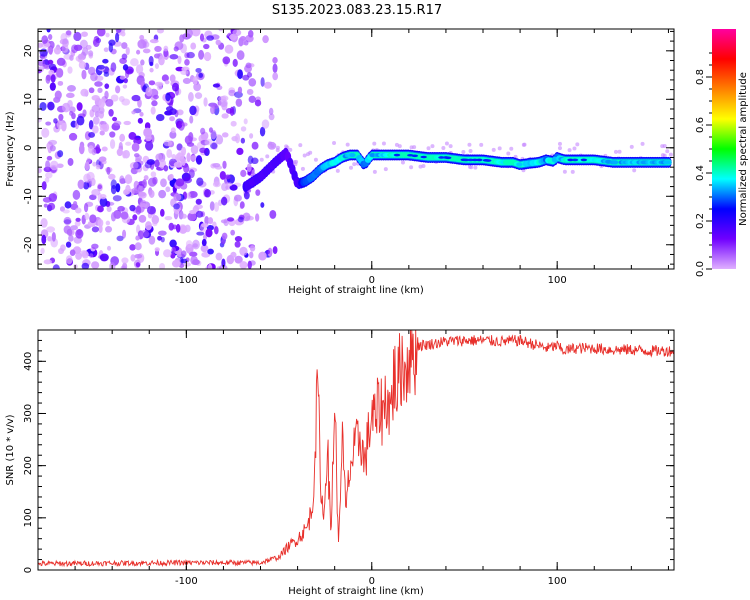 The height and width of the screenshot is (600, 750). I want to click on colorbar-tick-label: 0.6, so click(700, 125).